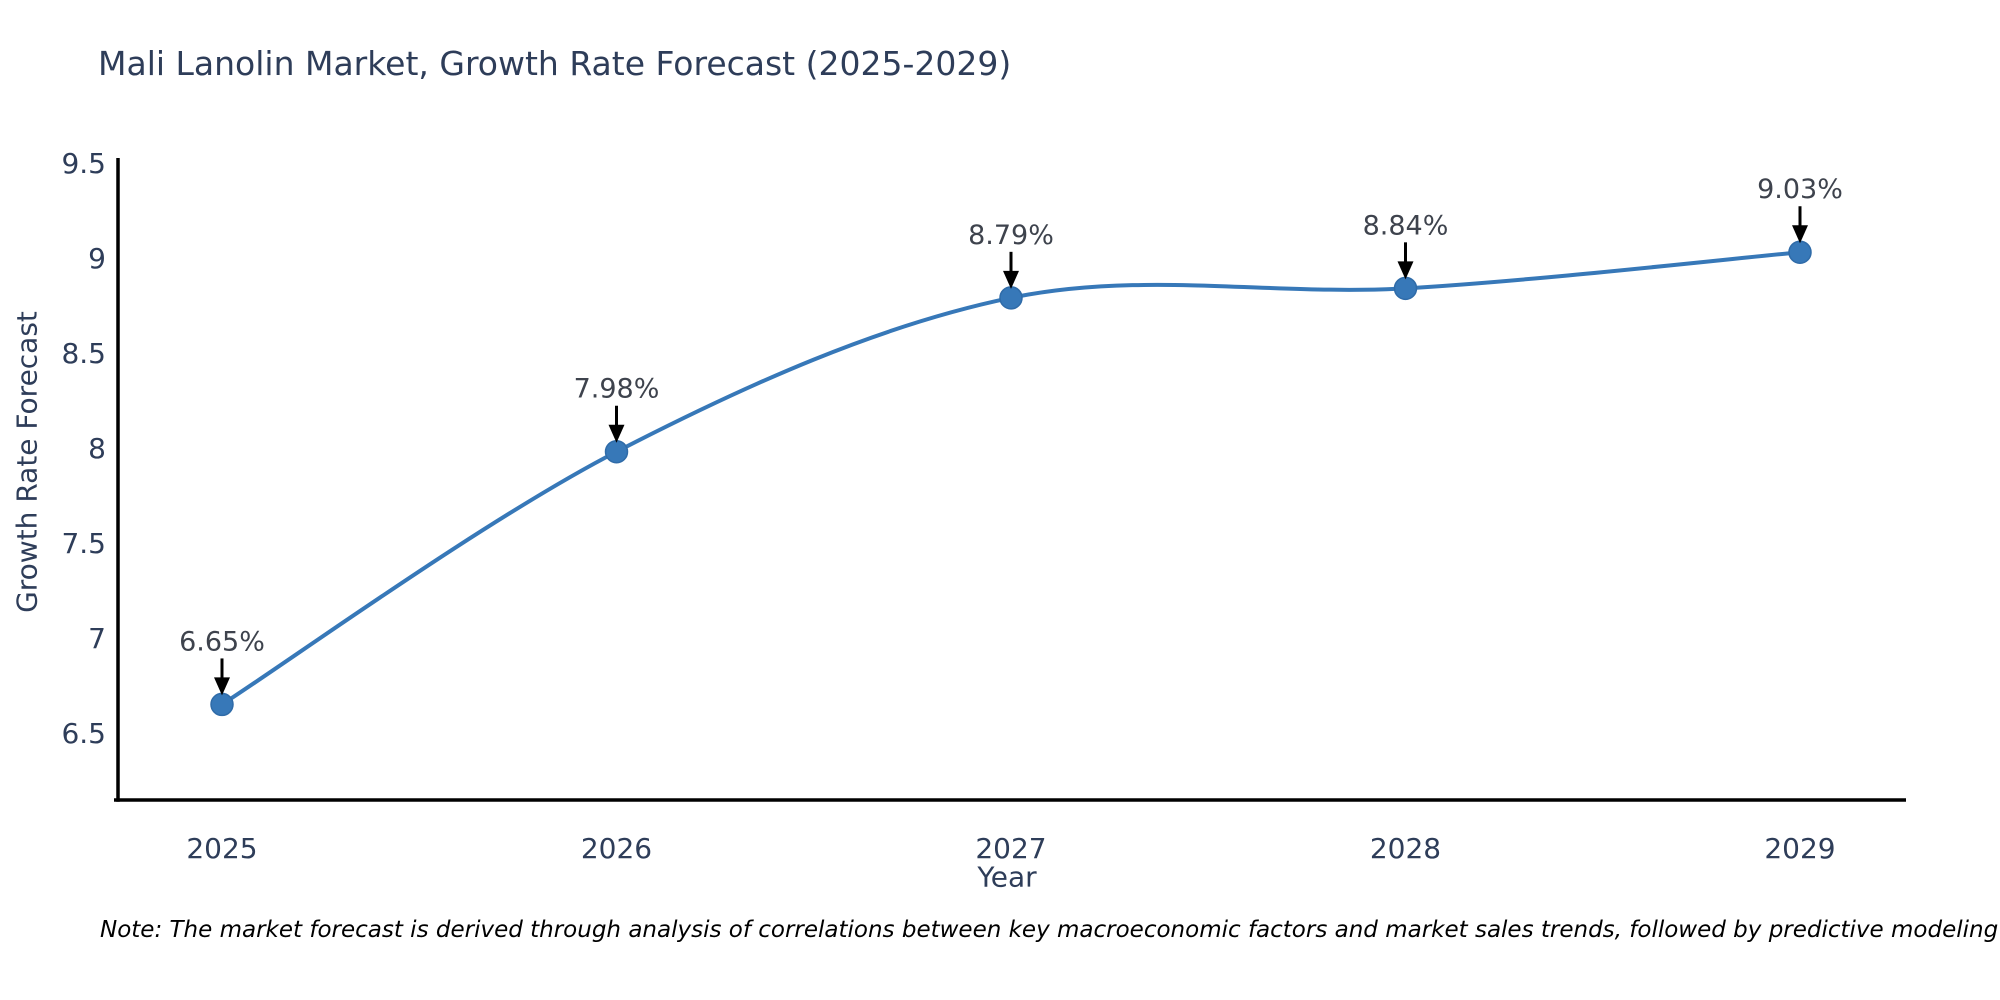 This screenshot has width=2000, height=1000. I want to click on data-point-2028, so click(1405, 288).